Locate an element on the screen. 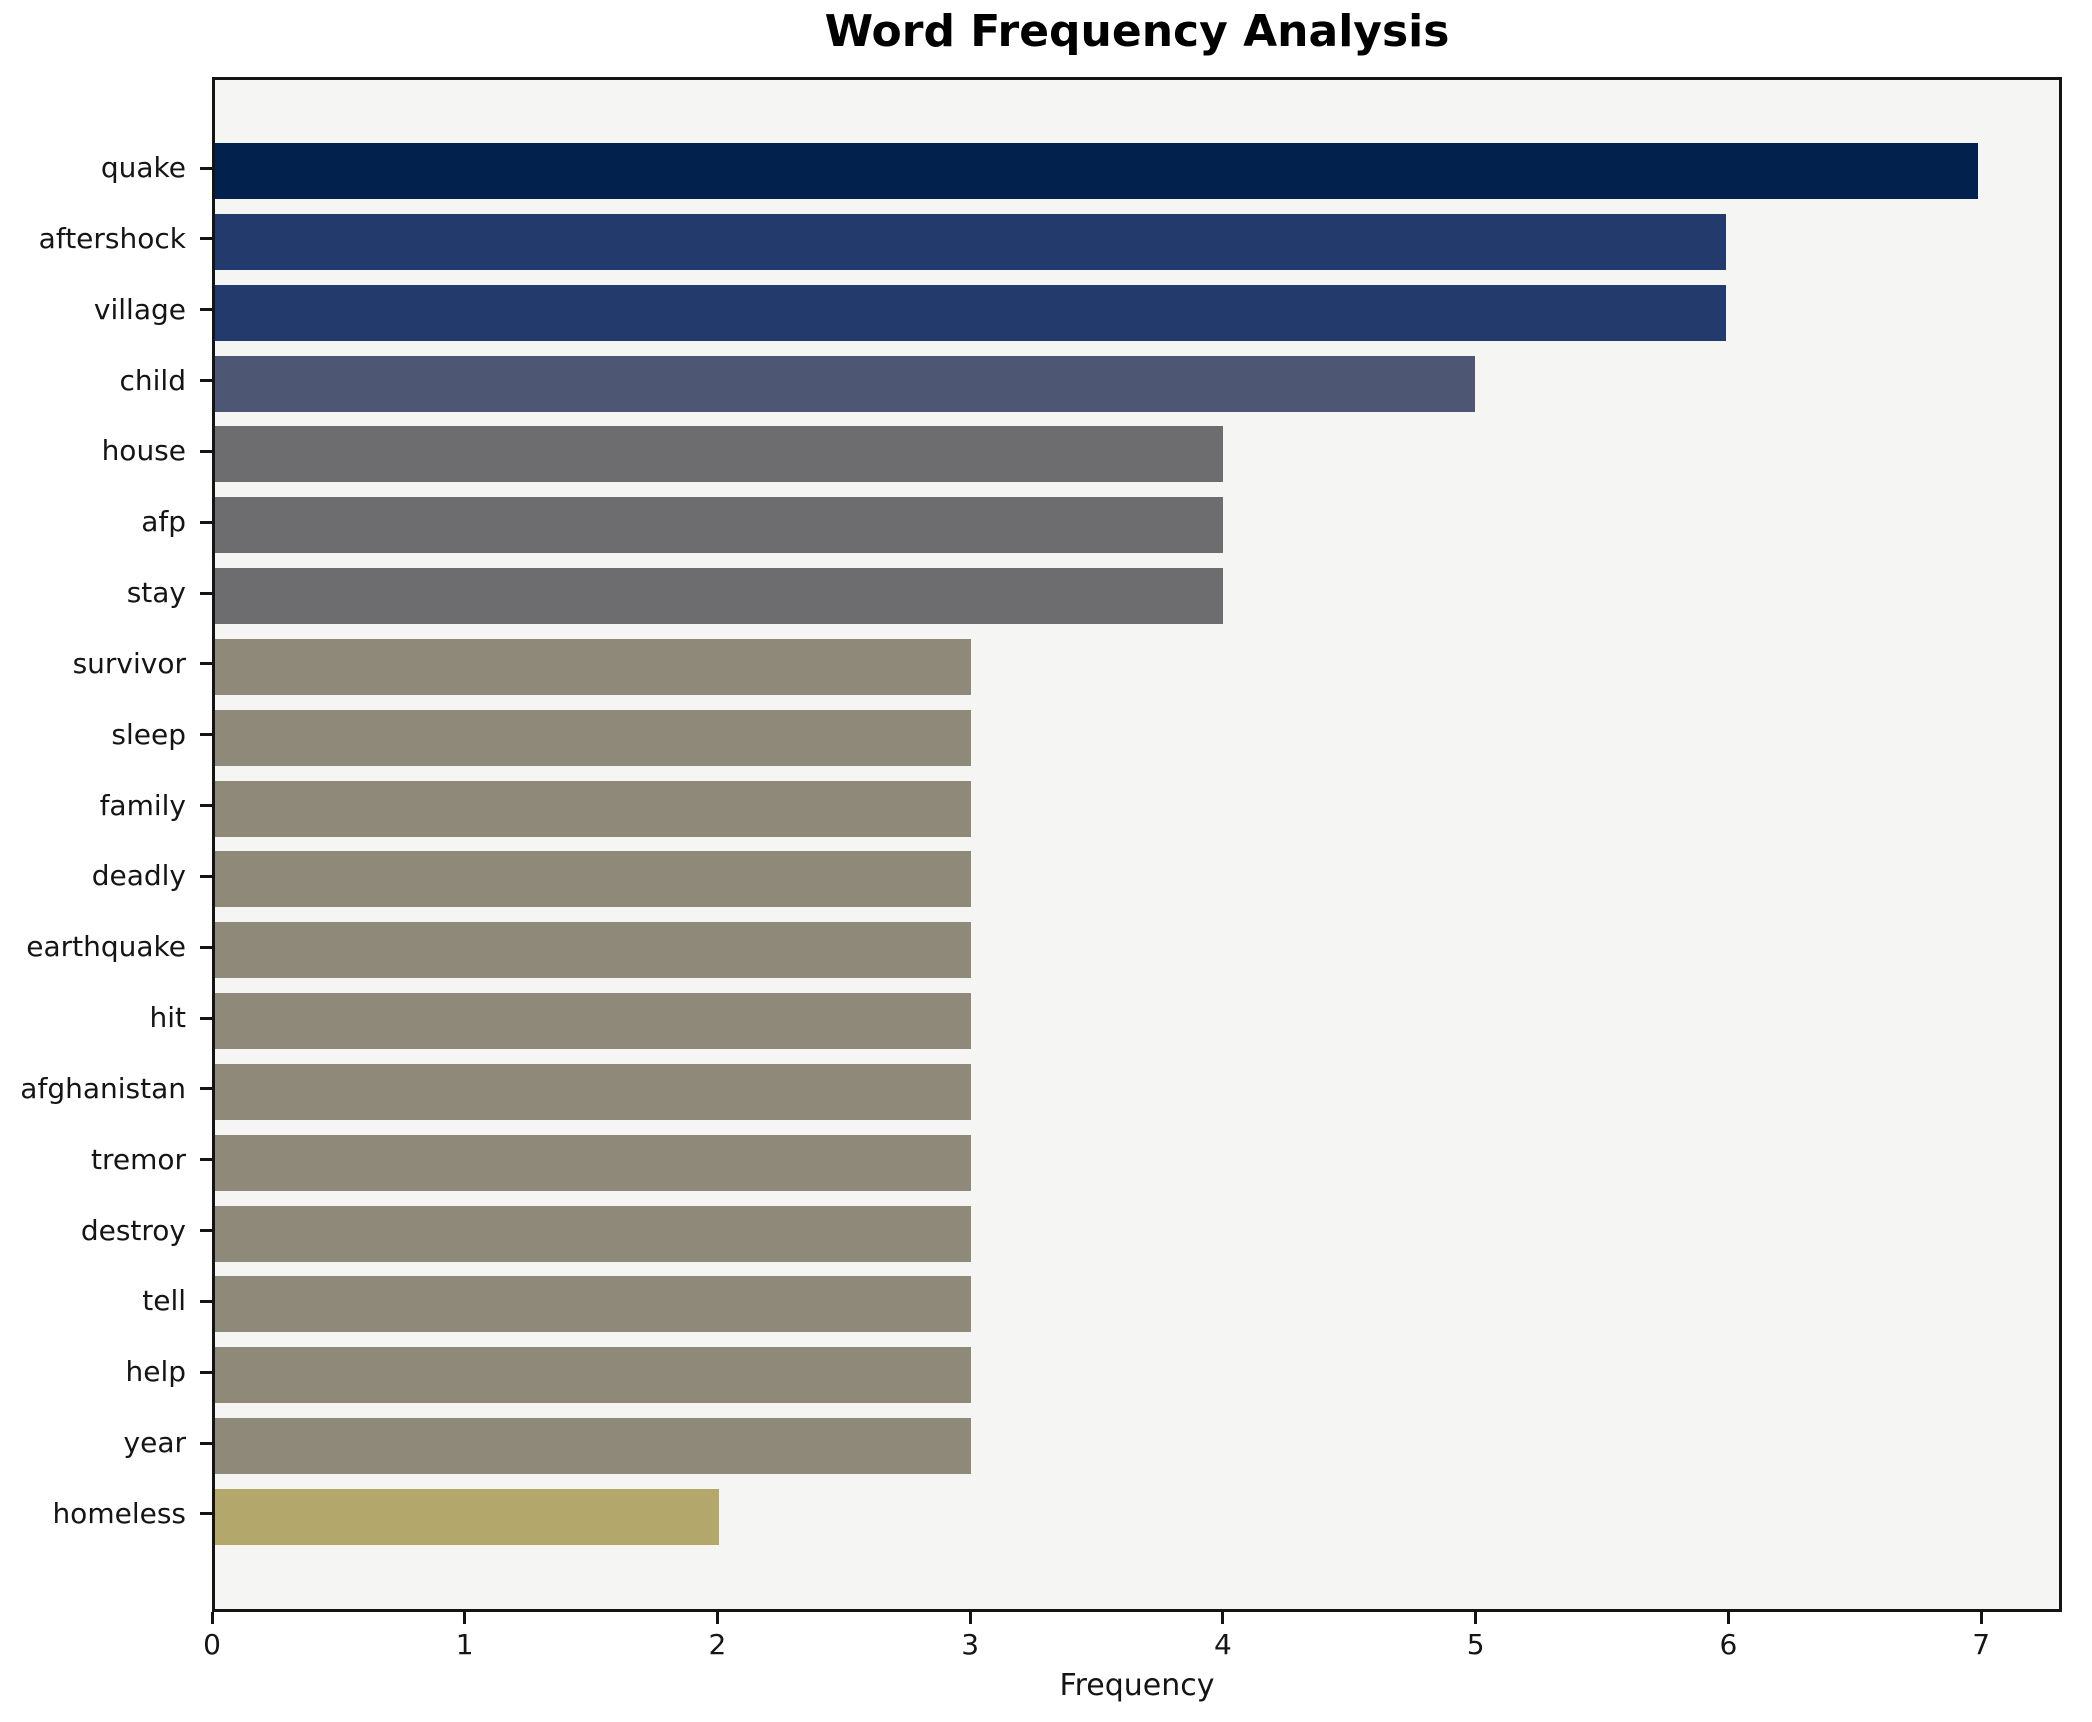 The height and width of the screenshot is (1722, 2092). bar-survivor is located at coordinates (593, 666).